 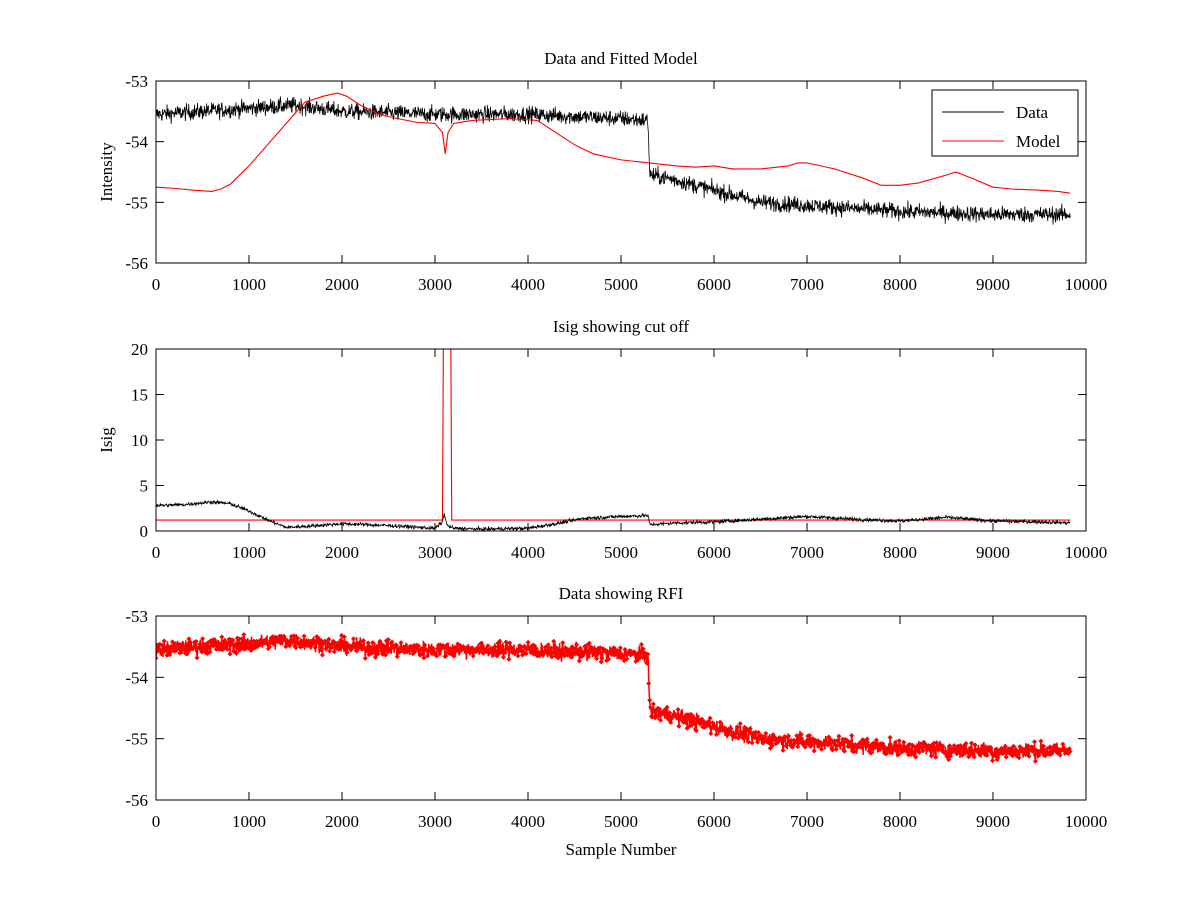 What do you see at coordinates (1038, 141) in the screenshot?
I see `legend-entry-model: Model` at bounding box center [1038, 141].